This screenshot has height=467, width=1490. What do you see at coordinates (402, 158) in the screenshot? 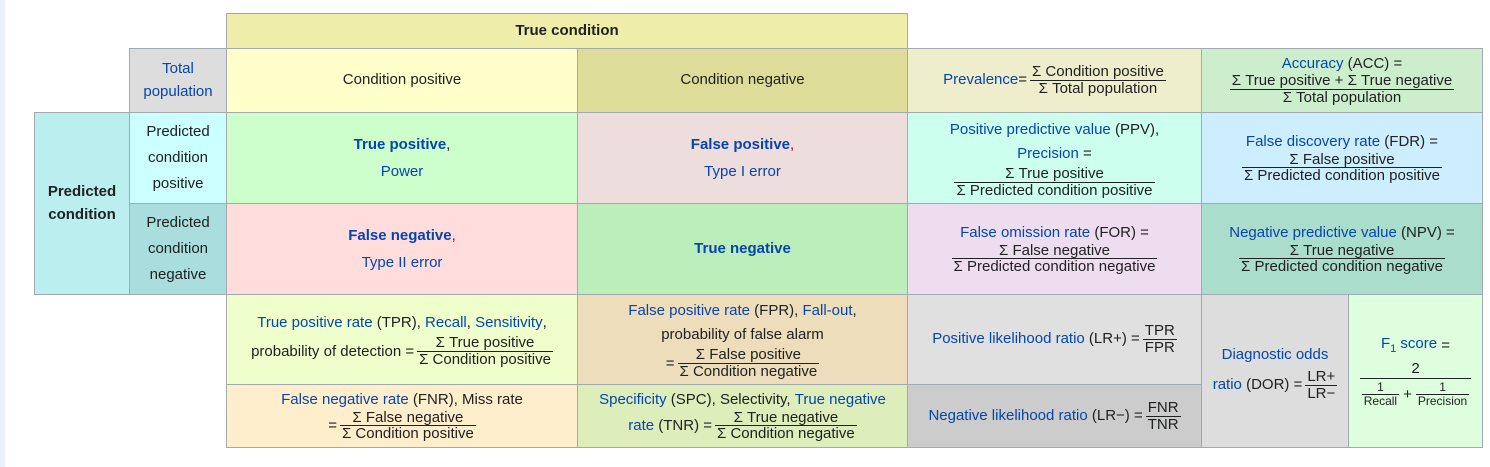
I see `true-positive-cell: True positive , Power` at bounding box center [402, 158].